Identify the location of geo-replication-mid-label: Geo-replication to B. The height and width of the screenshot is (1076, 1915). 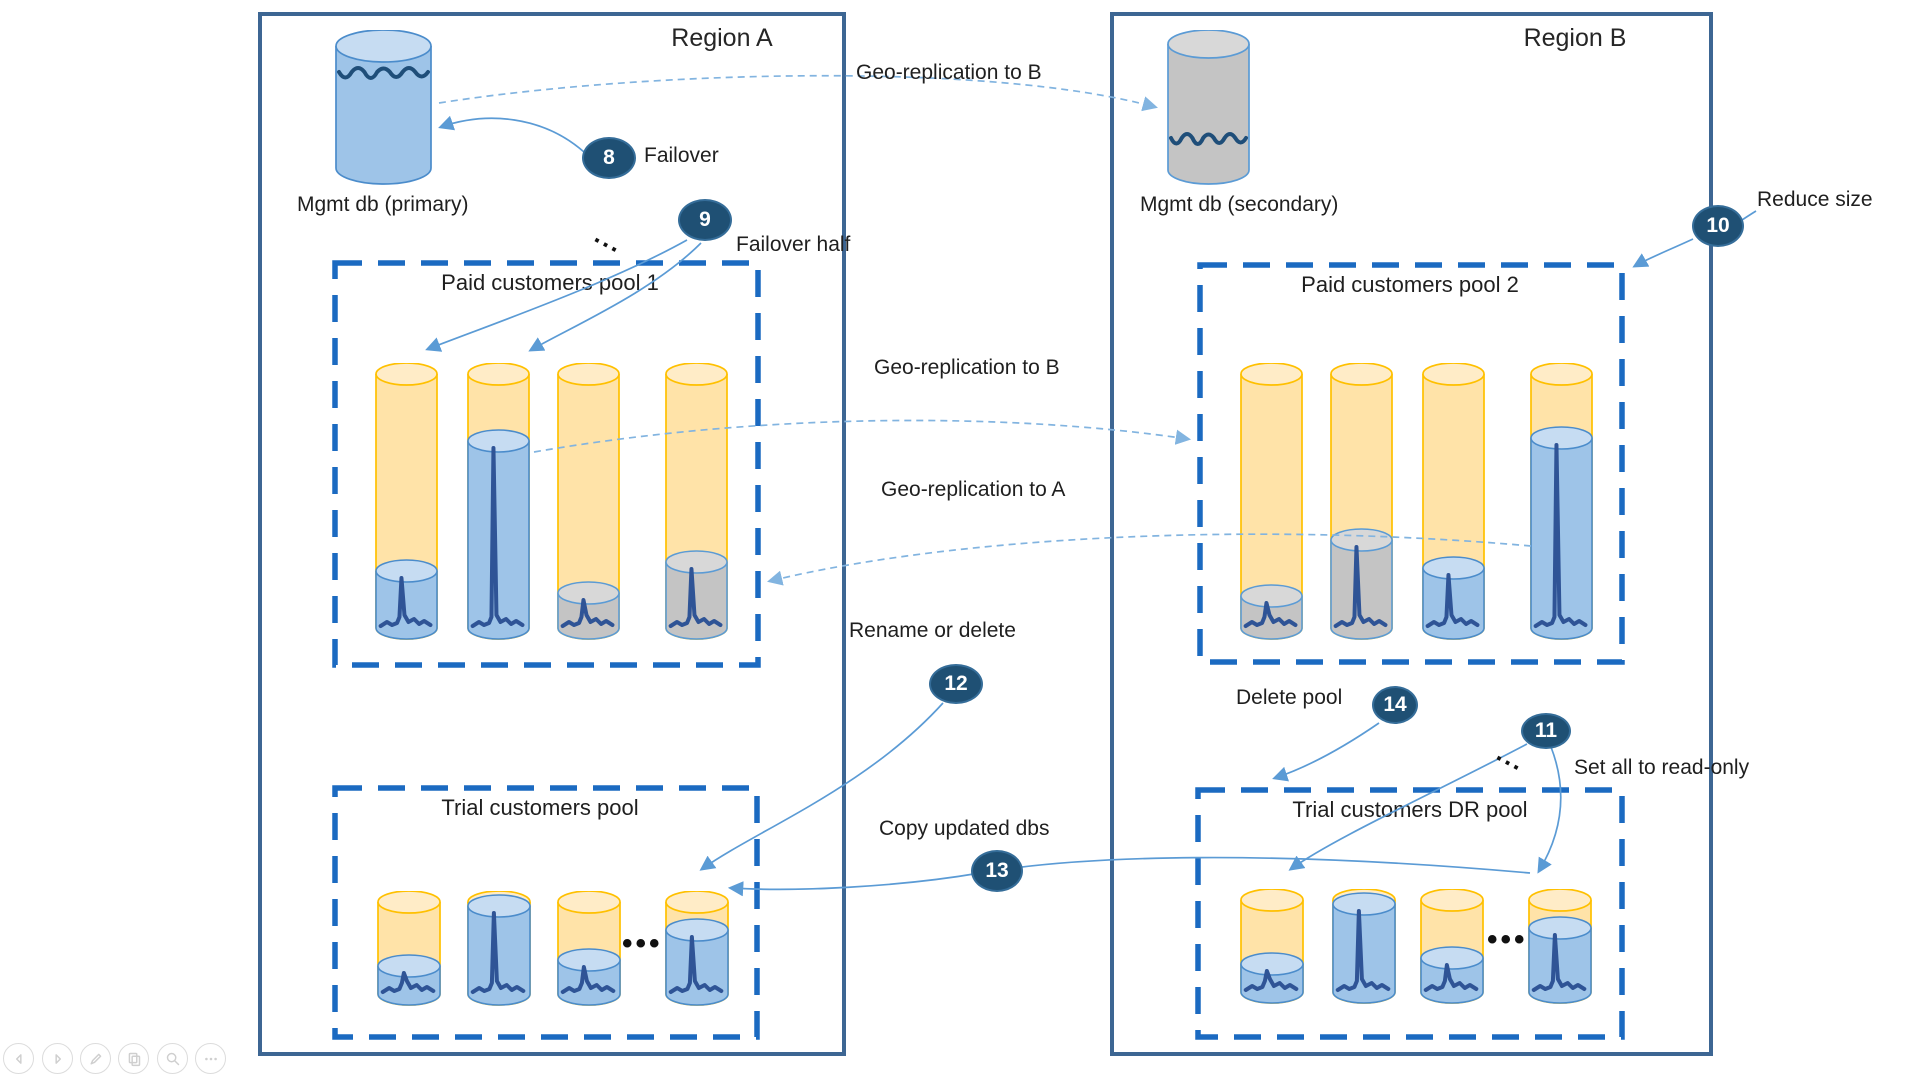
(967, 367).